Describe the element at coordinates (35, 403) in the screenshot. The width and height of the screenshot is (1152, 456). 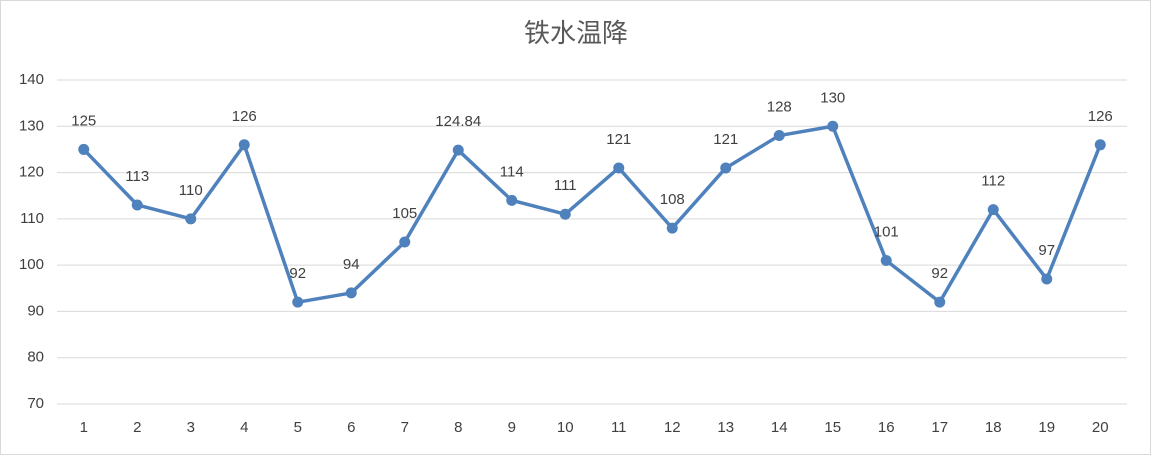
I see `y-tick-label: 70` at that location.